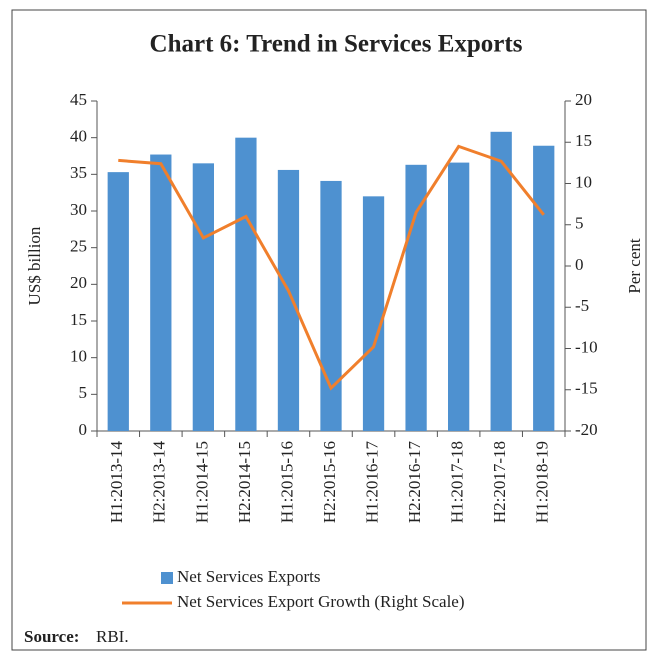 This screenshot has width=658, height=660. Describe the element at coordinates (249, 576) in the screenshot. I see `legend-label: Net Services Exports` at that location.